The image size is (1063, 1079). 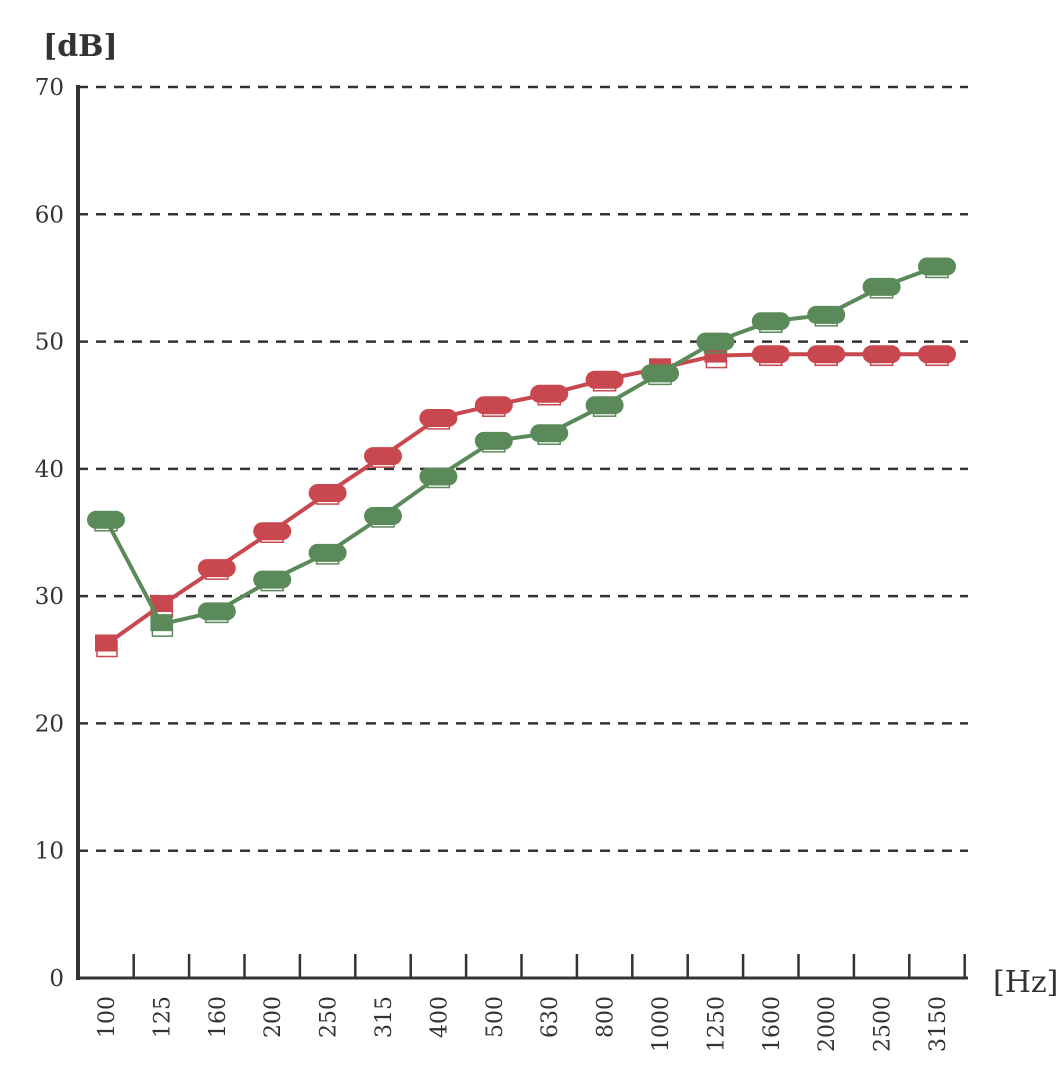 What do you see at coordinates (49, 852) in the screenshot?
I see `y-tick-label: 10` at bounding box center [49, 852].